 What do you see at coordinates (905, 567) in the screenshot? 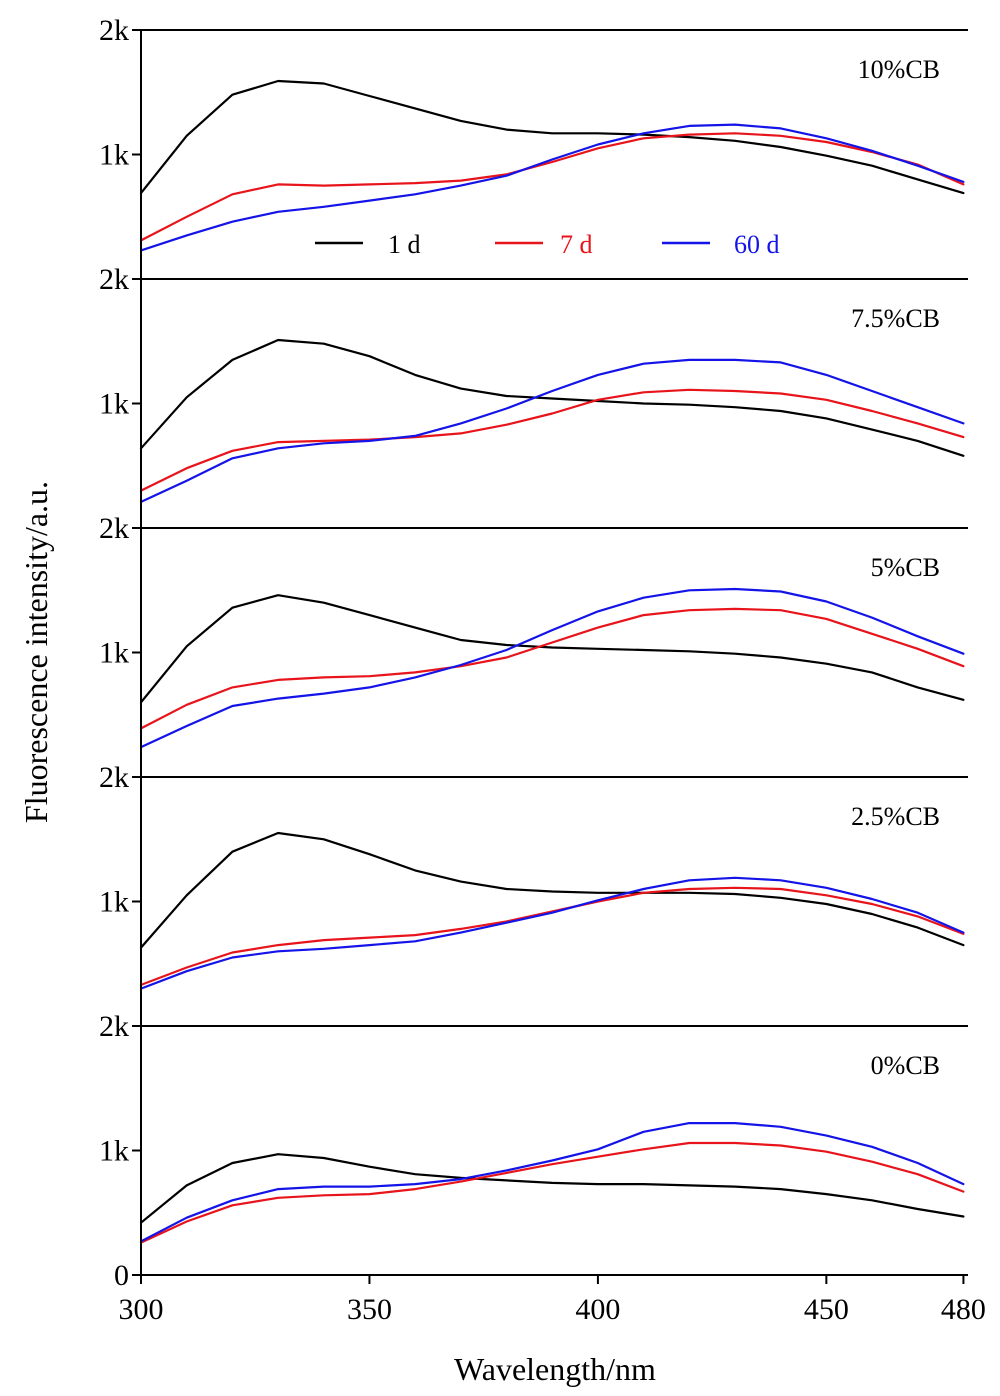
I see `panel-label: 5%CB` at bounding box center [905, 567].